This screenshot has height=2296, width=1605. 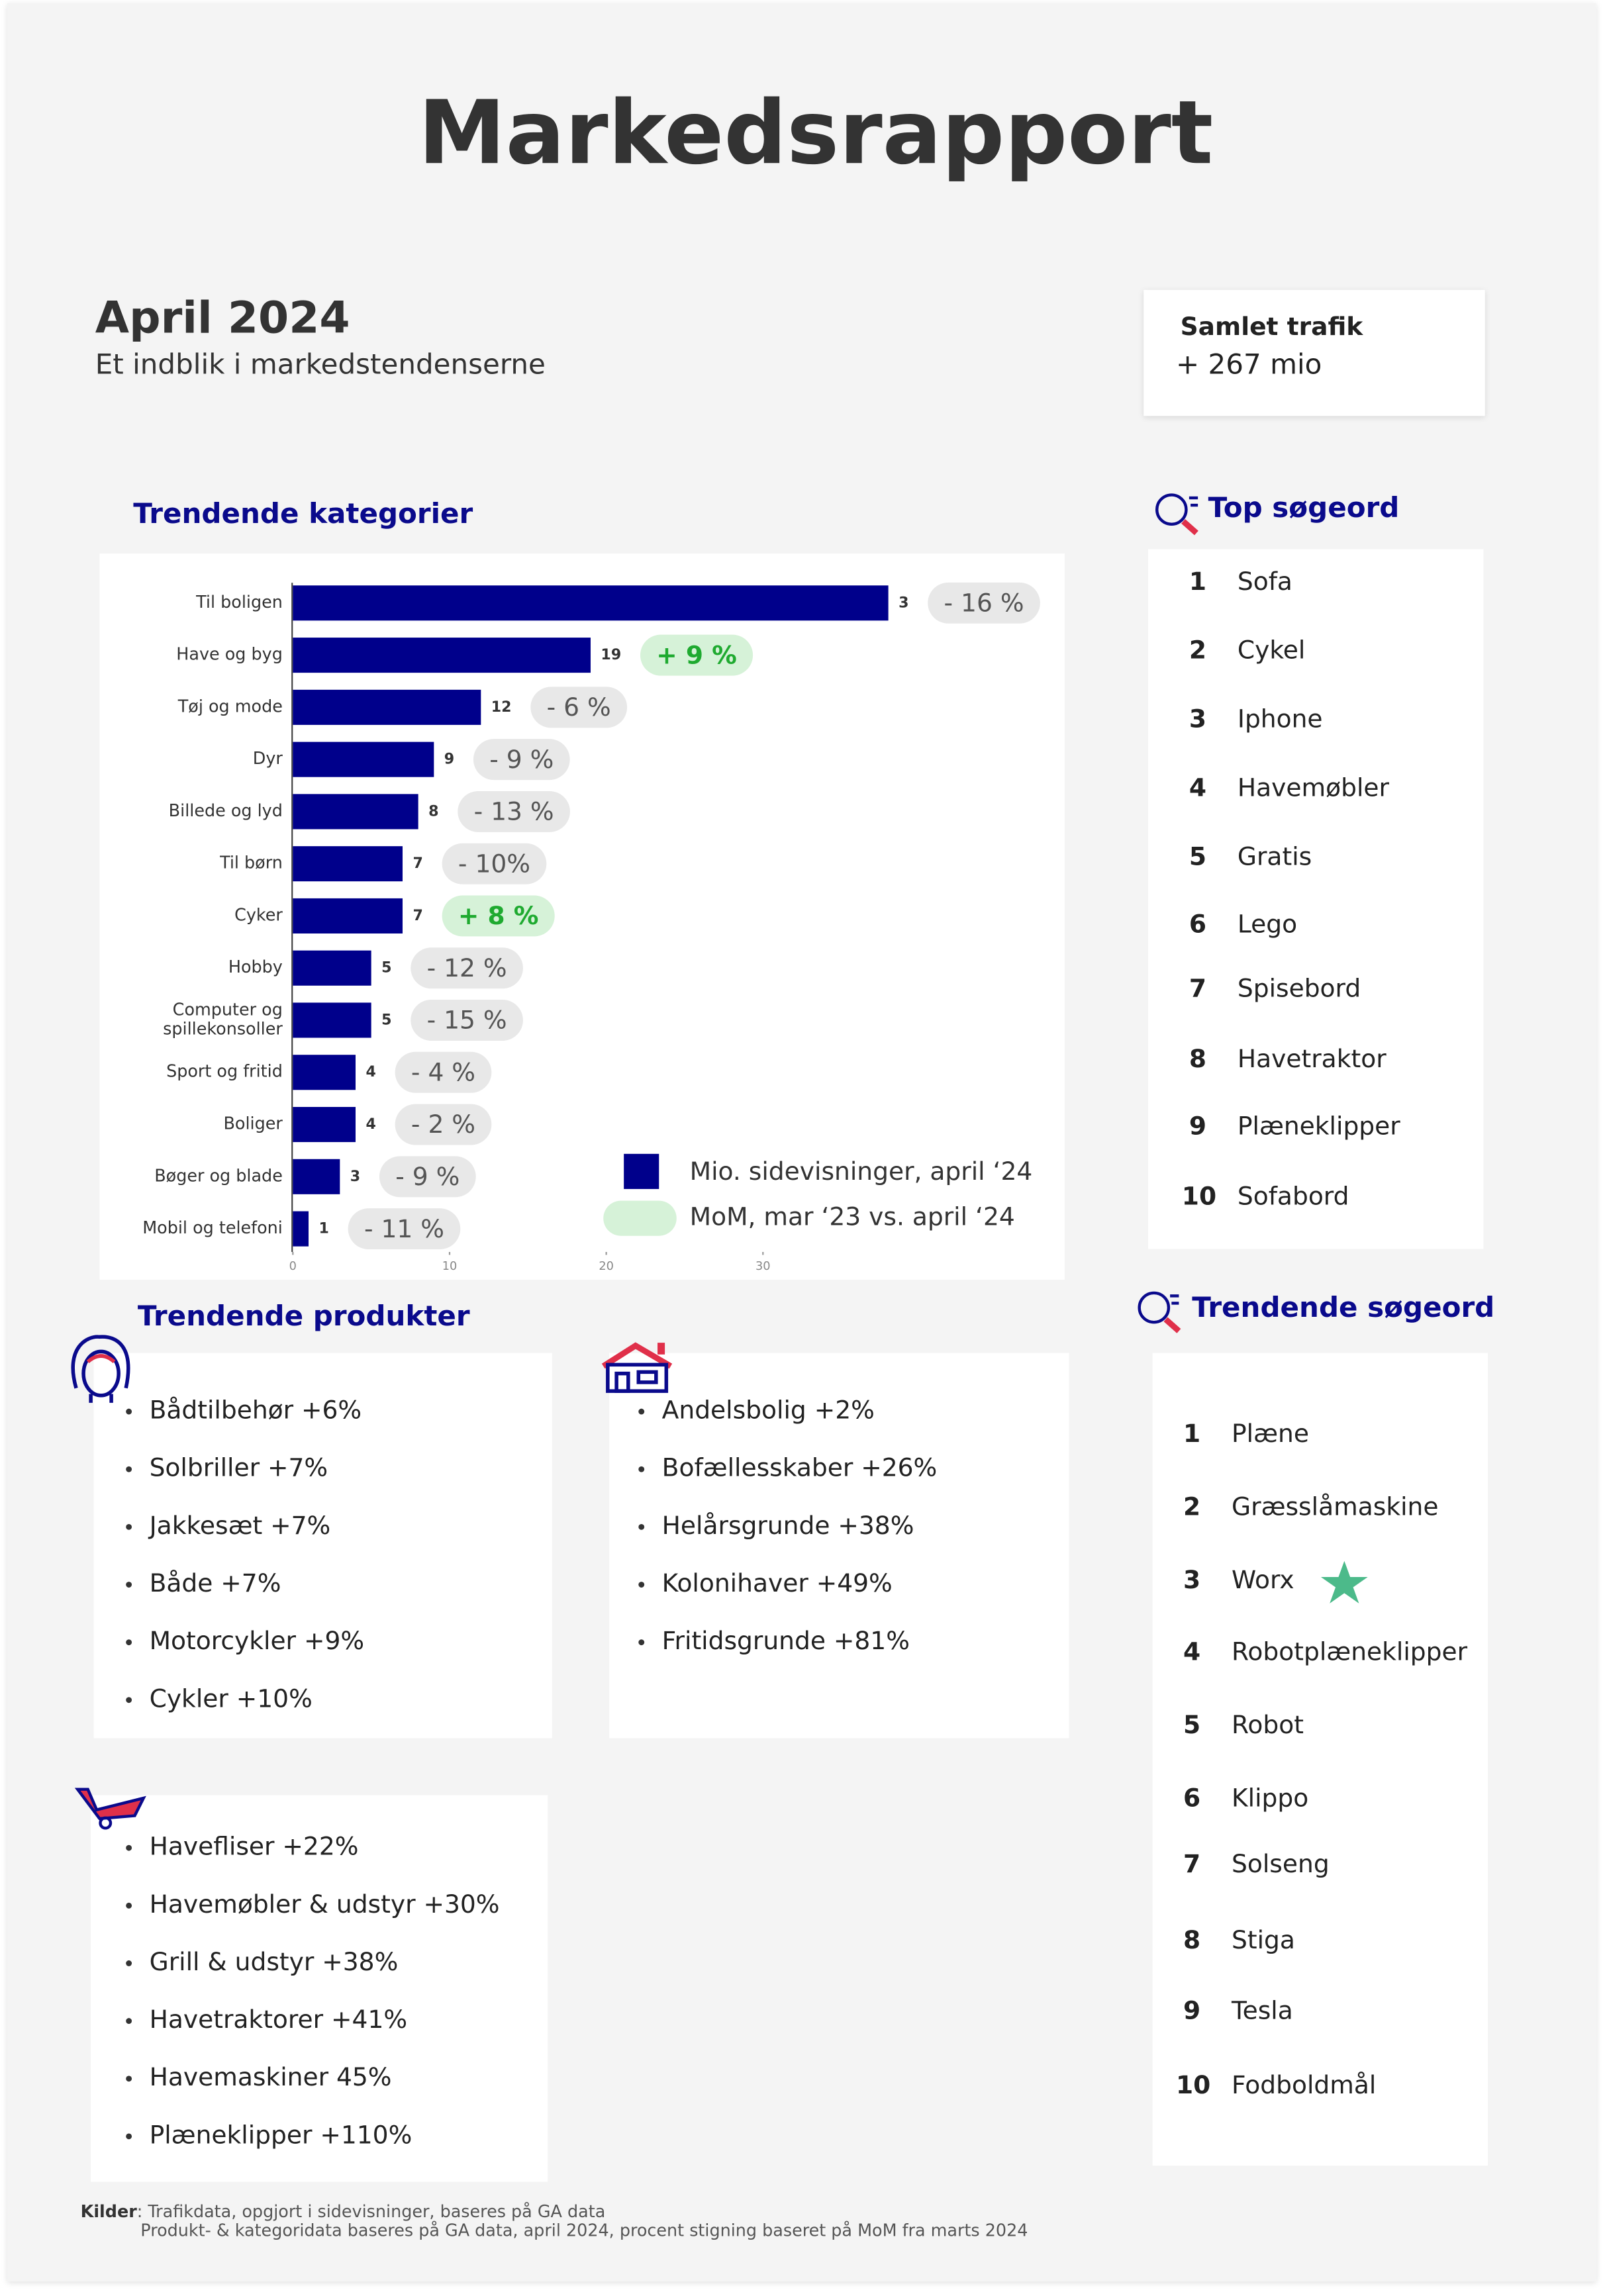 I want to click on search-term: Havemøbler, so click(x=1314, y=787).